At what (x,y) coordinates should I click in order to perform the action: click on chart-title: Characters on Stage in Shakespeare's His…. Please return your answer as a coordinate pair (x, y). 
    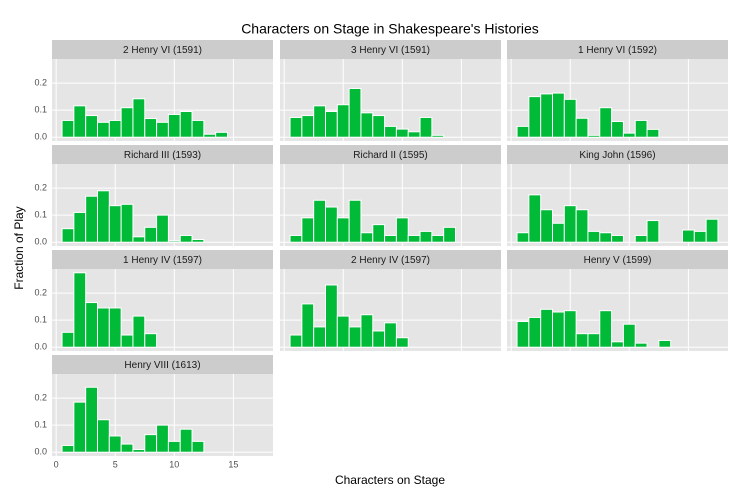
    Looking at the image, I should click on (390, 29).